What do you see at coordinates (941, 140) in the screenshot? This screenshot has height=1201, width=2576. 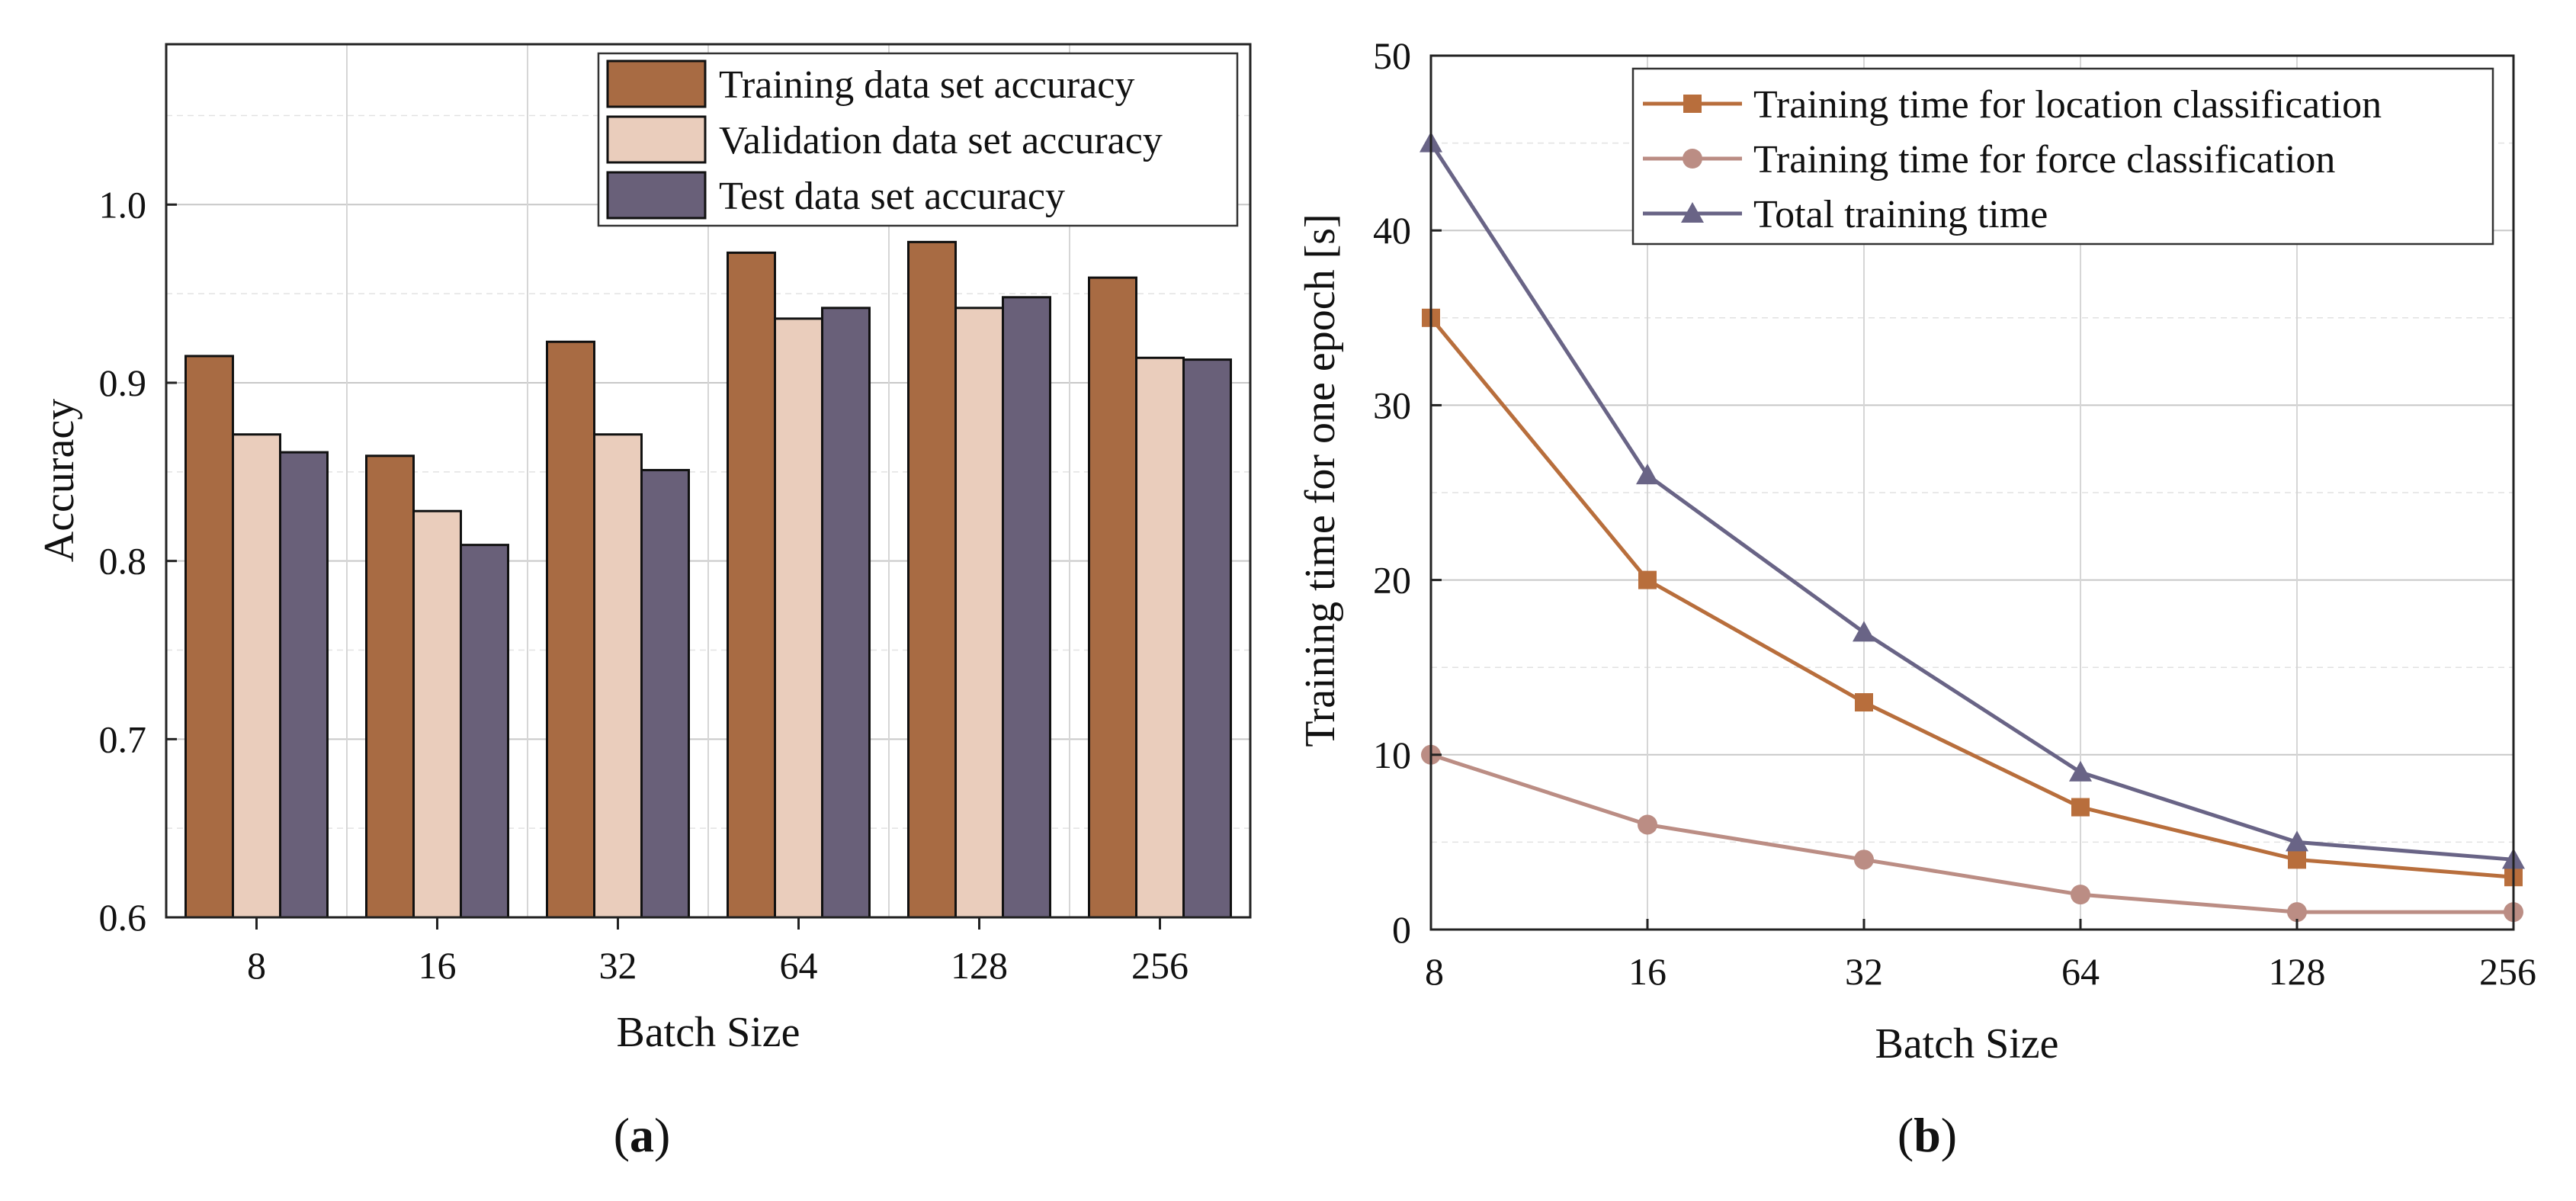 I see `a-legend-label-validation: Validation data set accuracy` at bounding box center [941, 140].